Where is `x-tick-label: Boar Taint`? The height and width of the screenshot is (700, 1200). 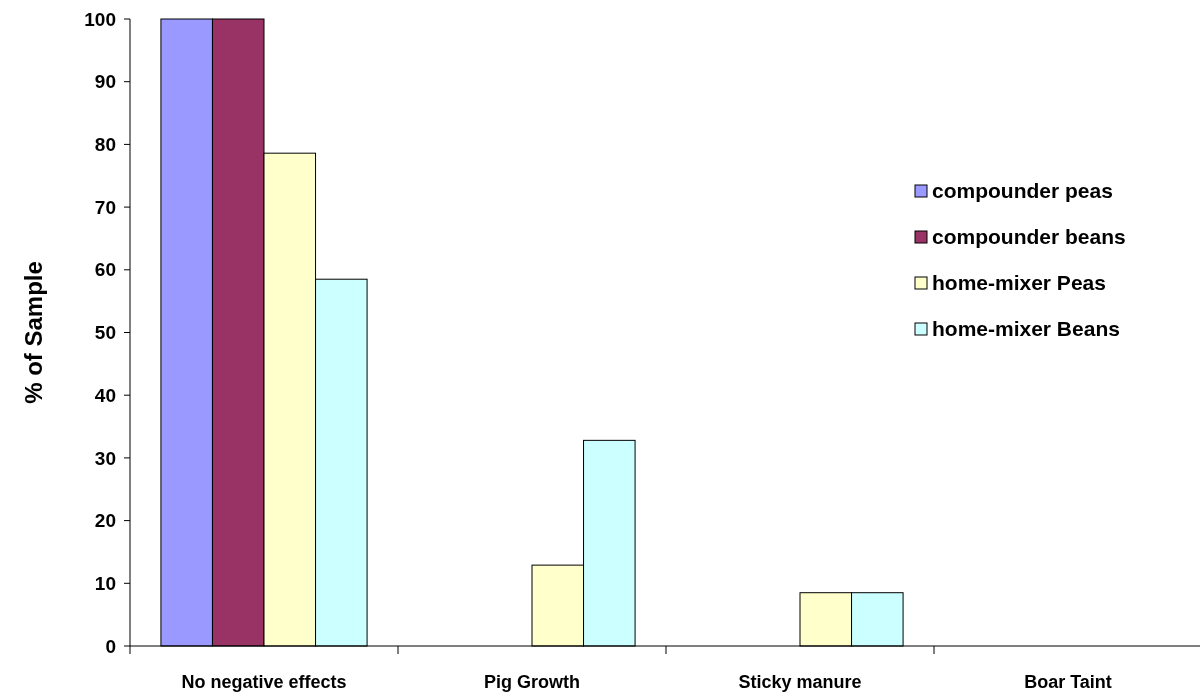
x-tick-label: Boar Taint is located at coordinates (1068, 682).